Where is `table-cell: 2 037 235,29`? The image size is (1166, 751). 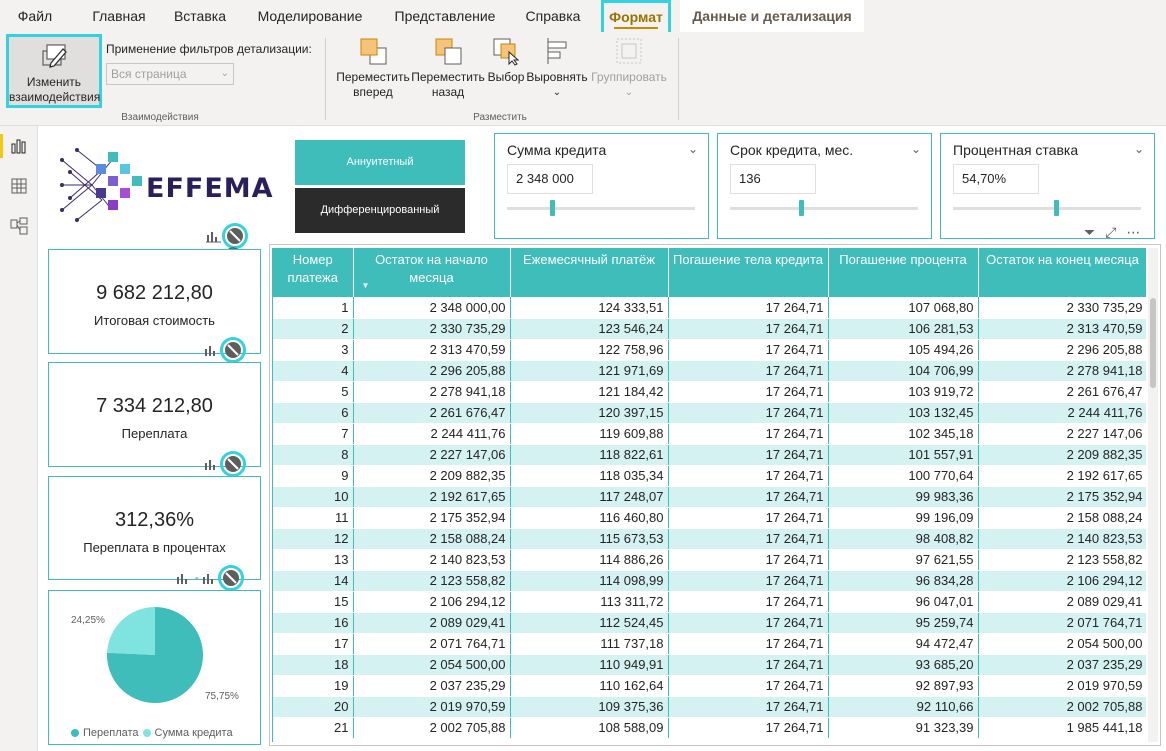
table-cell: 2 037 235,29 is located at coordinates (432, 686).